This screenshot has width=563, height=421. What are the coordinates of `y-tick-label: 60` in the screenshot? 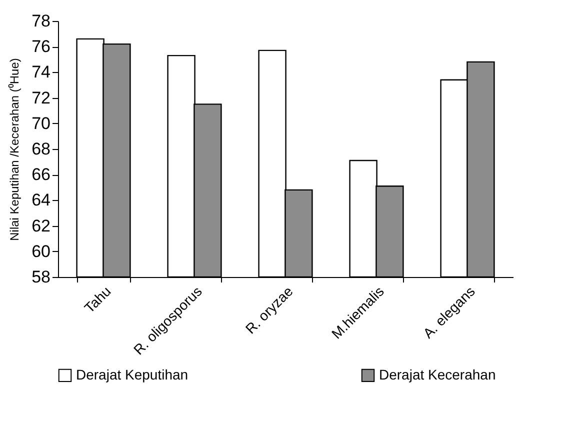 It's located at (41, 251).